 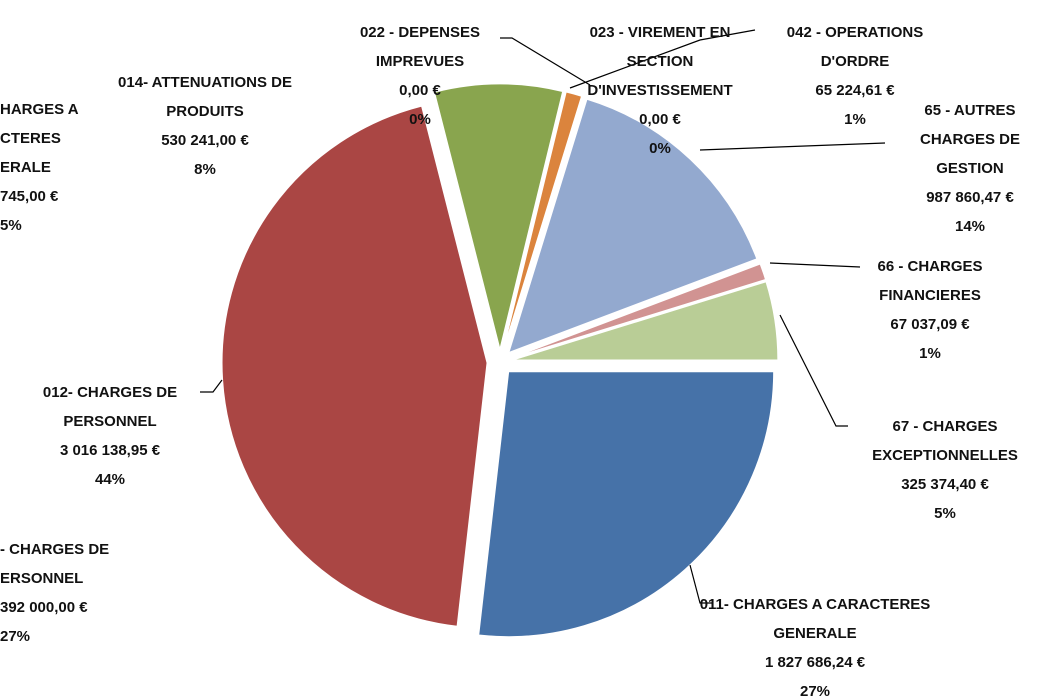 What do you see at coordinates (42, 578) in the screenshot?
I see `annotation-line: ERSONNEL` at bounding box center [42, 578].